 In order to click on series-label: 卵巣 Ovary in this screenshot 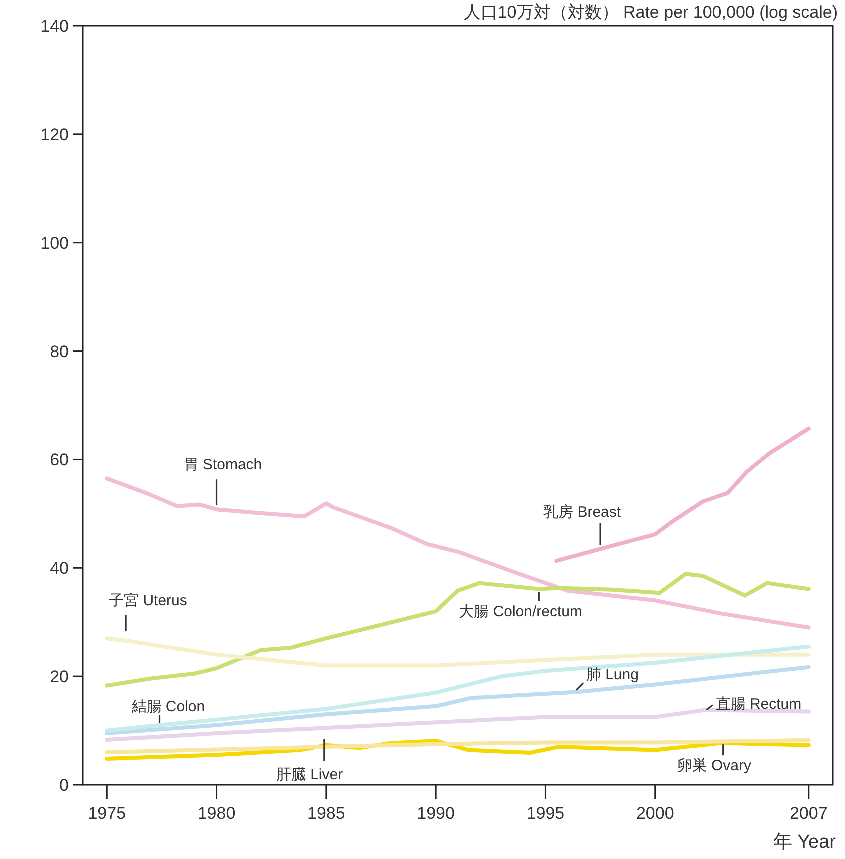, I will do `click(714, 766)`.